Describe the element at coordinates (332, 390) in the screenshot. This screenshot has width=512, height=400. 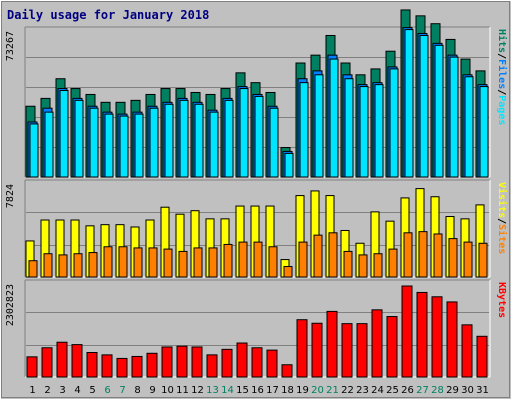
I see `x-tick-label: 21` at that location.